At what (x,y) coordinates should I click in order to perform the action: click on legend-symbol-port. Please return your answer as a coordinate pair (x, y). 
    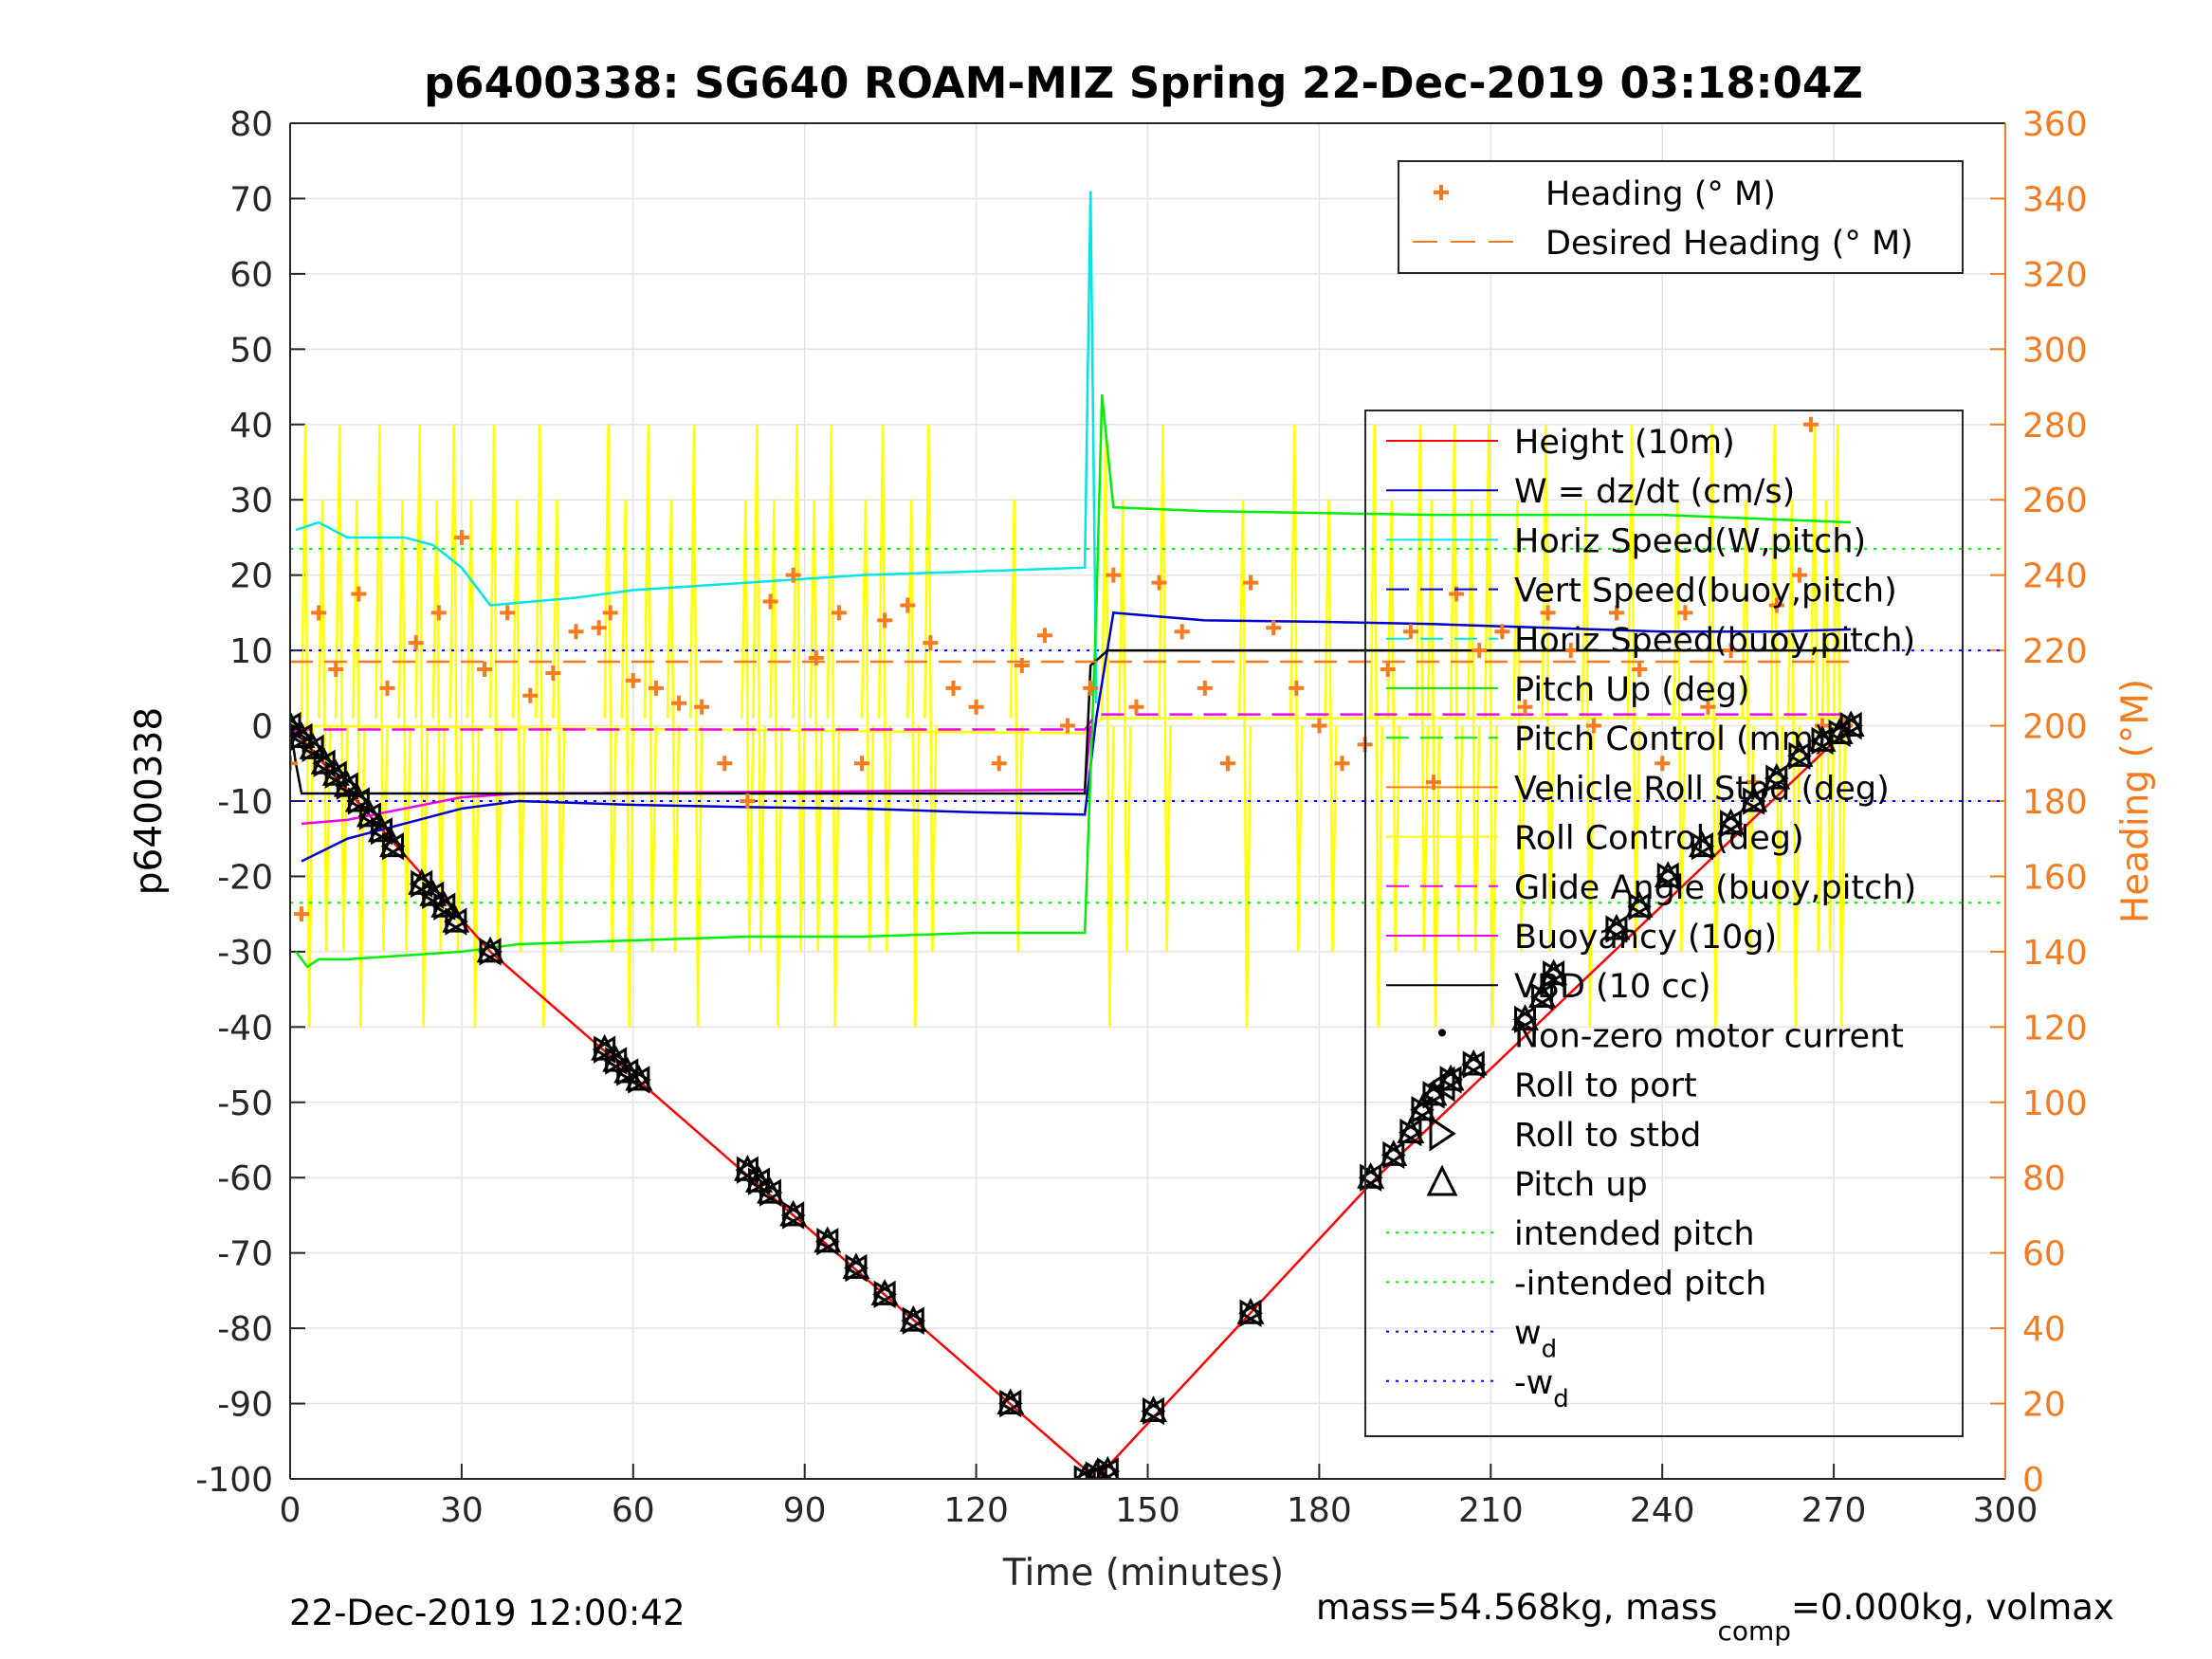
    Looking at the image, I should click on (1441, 1084).